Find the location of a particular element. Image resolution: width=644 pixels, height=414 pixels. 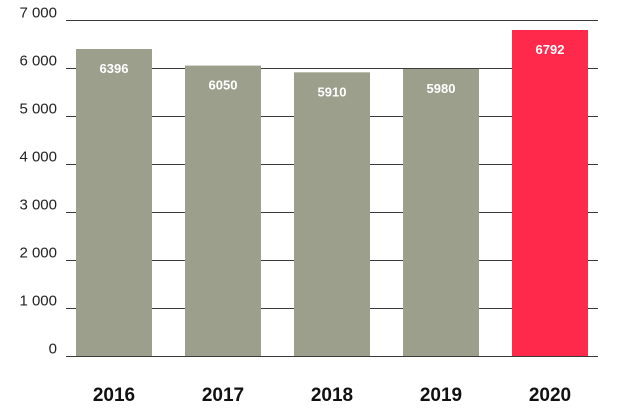

bar-2019 is located at coordinates (441, 212).